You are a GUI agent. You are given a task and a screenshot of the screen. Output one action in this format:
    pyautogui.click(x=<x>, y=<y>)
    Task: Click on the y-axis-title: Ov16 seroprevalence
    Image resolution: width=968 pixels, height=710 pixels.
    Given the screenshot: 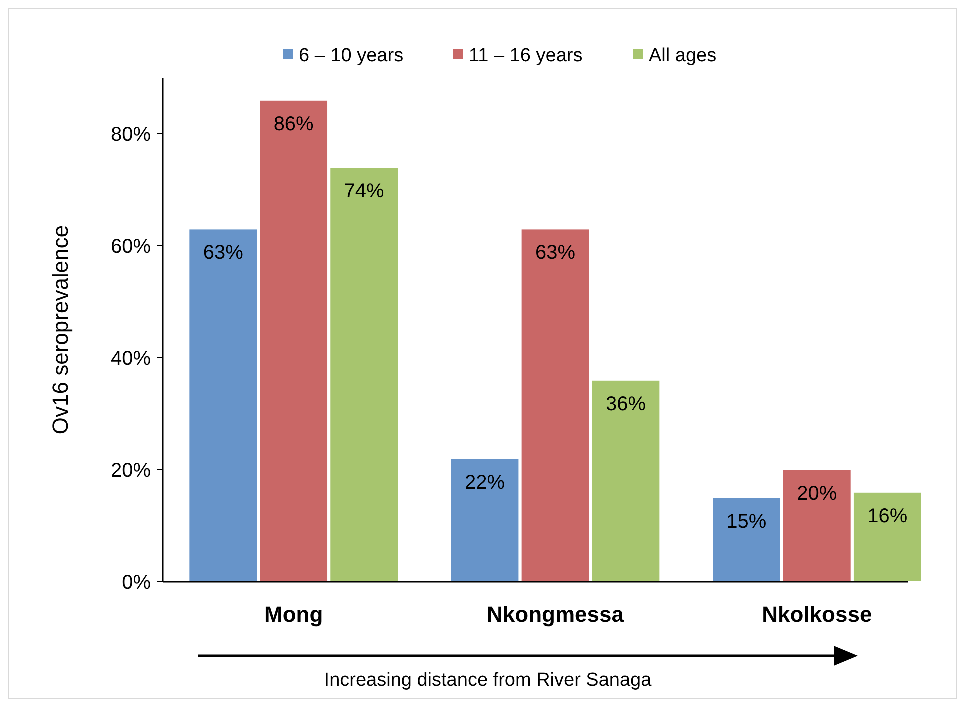 What is the action you would take?
    pyautogui.click(x=60, y=330)
    